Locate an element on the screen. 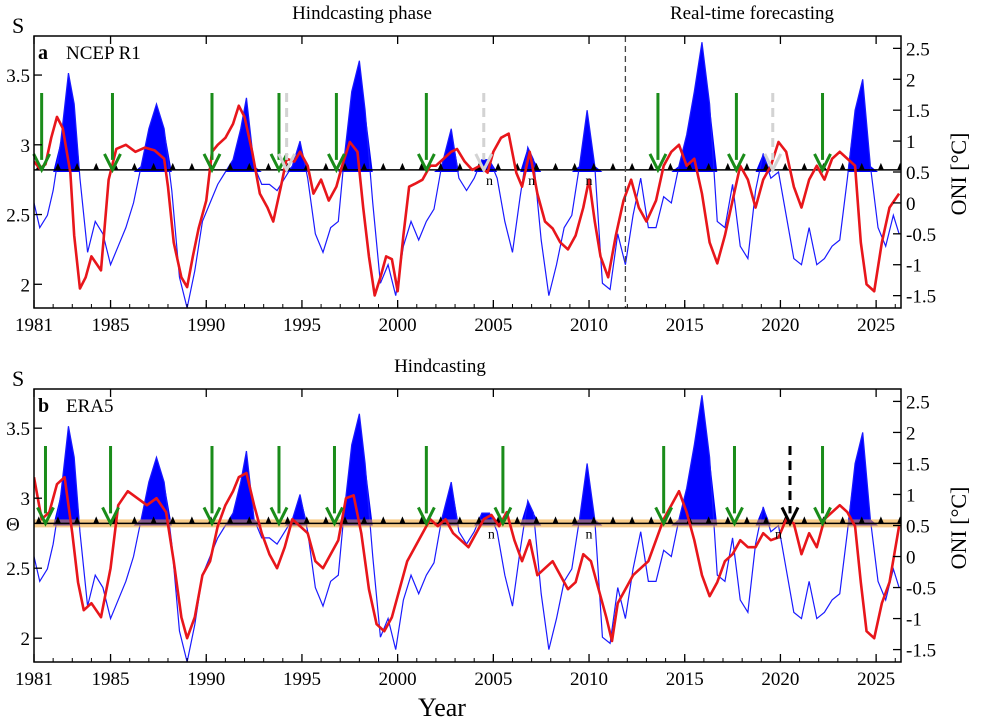  panel-a-y-right-tick-label: -1 is located at coordinates (914, 266).